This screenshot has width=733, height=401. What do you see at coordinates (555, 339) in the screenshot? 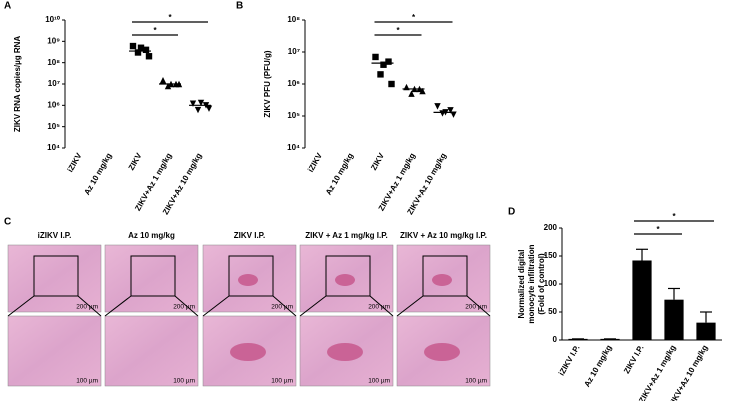
I see `y-tick-label: 0` at bounding box center [555, 339].